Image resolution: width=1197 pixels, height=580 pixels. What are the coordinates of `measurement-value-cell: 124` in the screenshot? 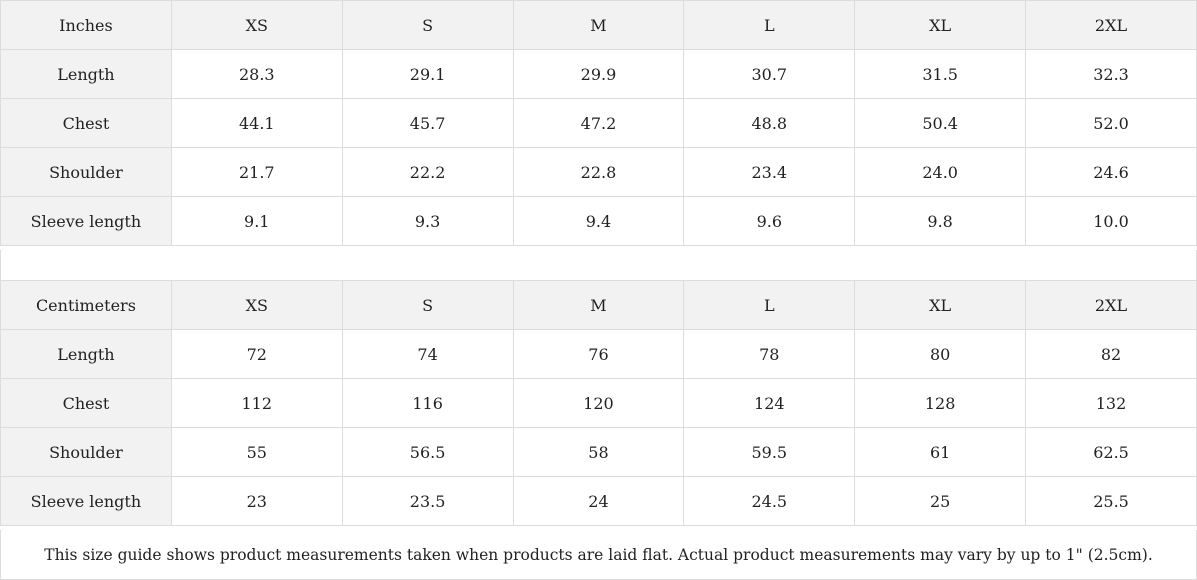 It's located at (769, 403).